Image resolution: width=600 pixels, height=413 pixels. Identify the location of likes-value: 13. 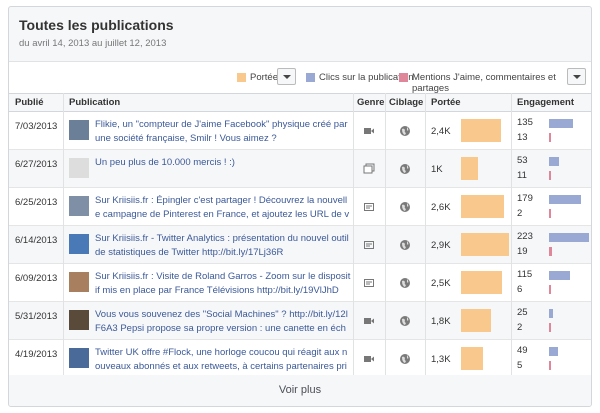
(522, 137).